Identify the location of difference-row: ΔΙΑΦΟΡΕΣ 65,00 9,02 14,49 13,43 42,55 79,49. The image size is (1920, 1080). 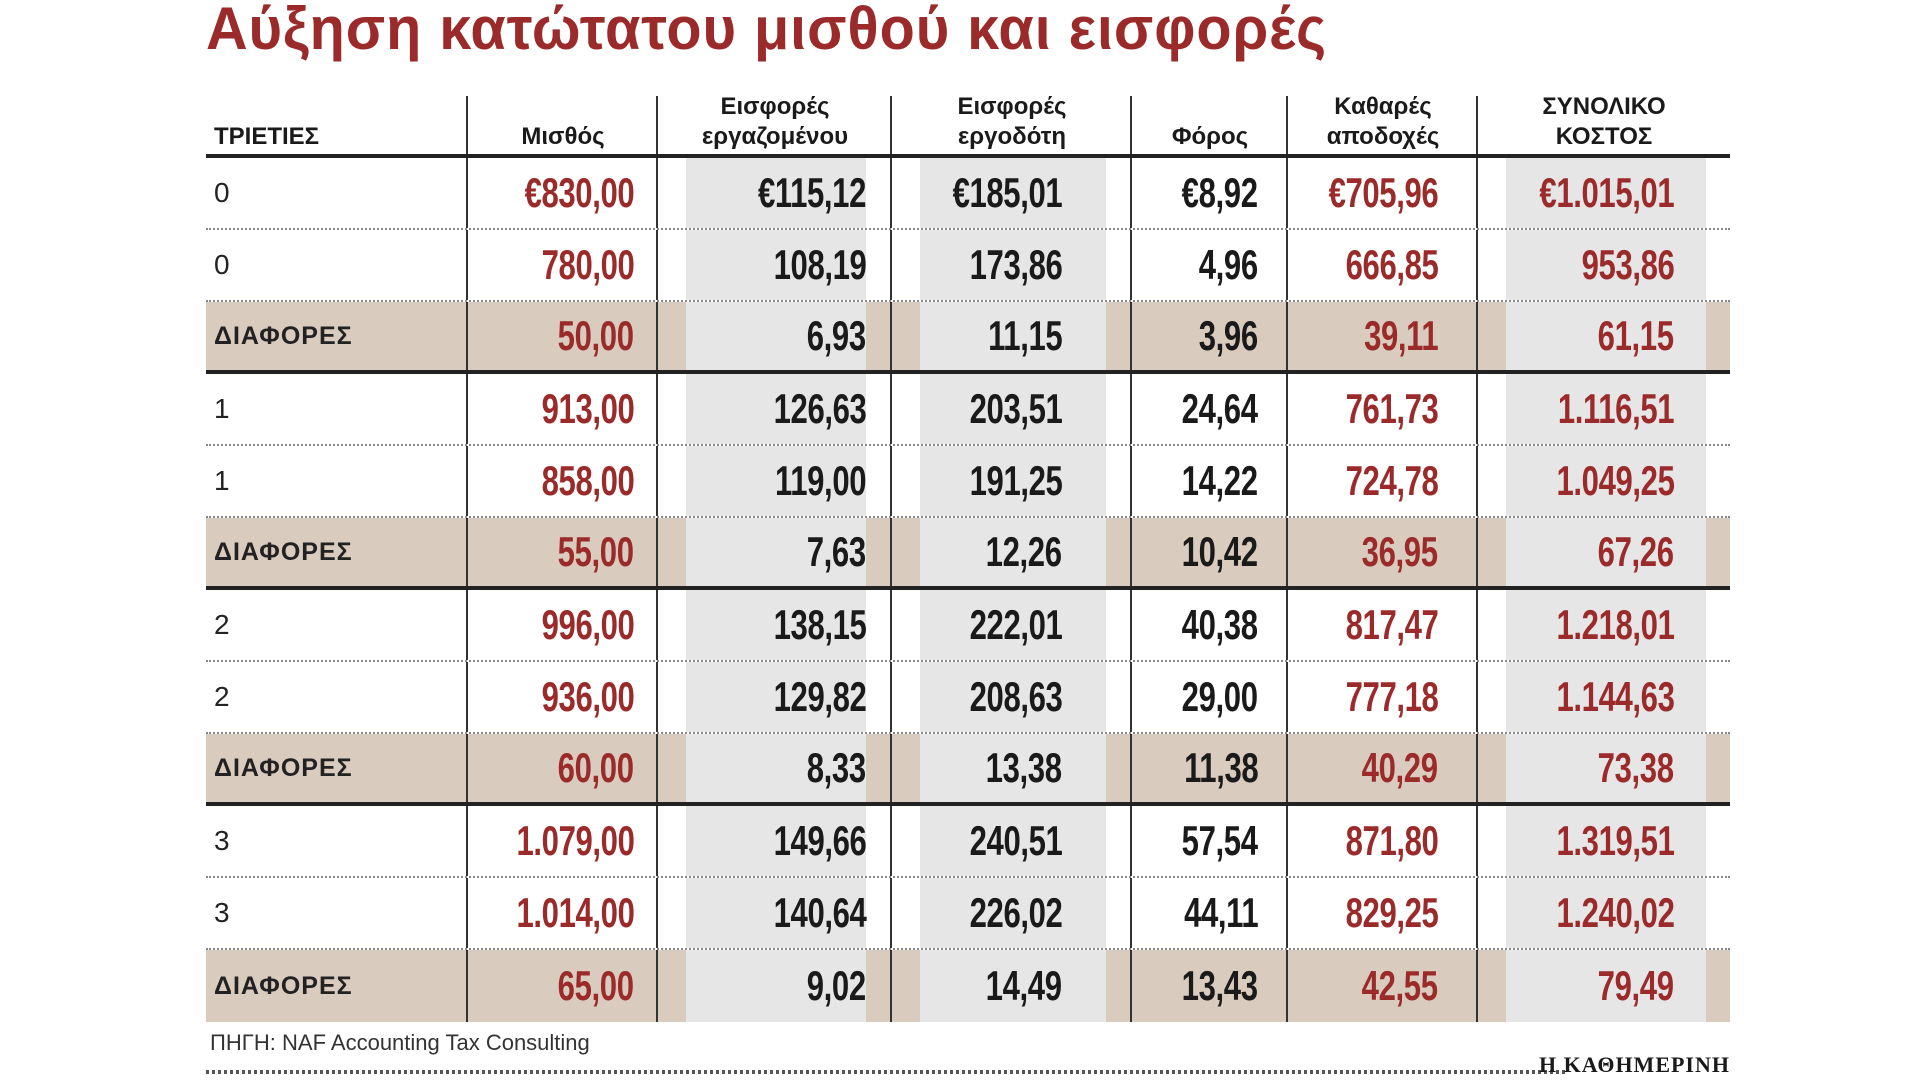
(968, 986).